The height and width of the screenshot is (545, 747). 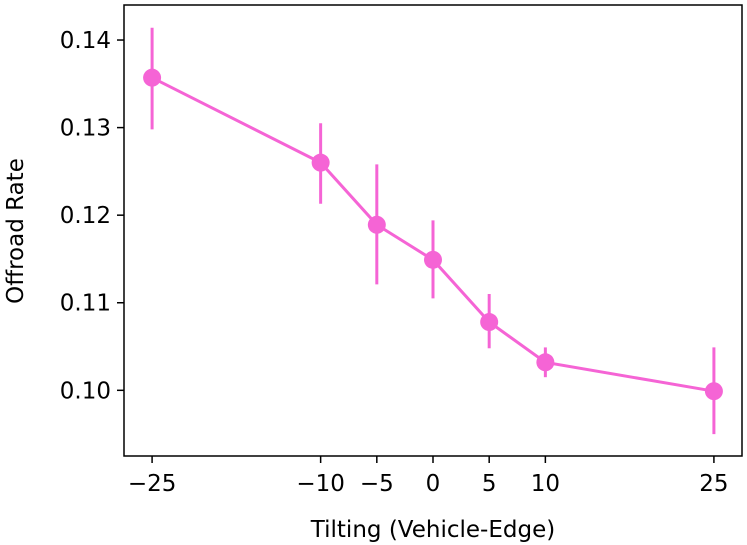 I want to click on x-tick-label: −5, so click(x=377, y=484).